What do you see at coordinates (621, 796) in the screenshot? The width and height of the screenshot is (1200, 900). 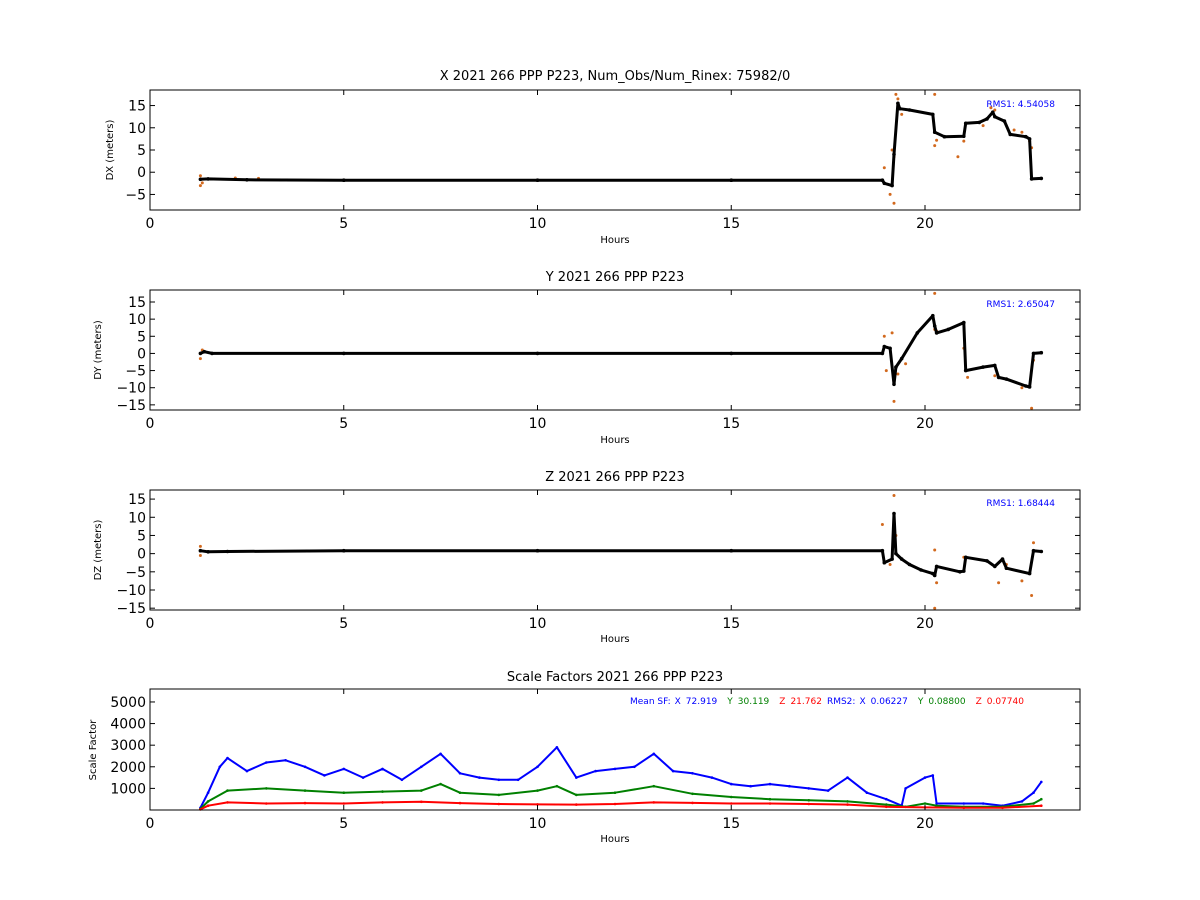 I see `panel-sf-series-sf_y` at bounding box center [621, 796].